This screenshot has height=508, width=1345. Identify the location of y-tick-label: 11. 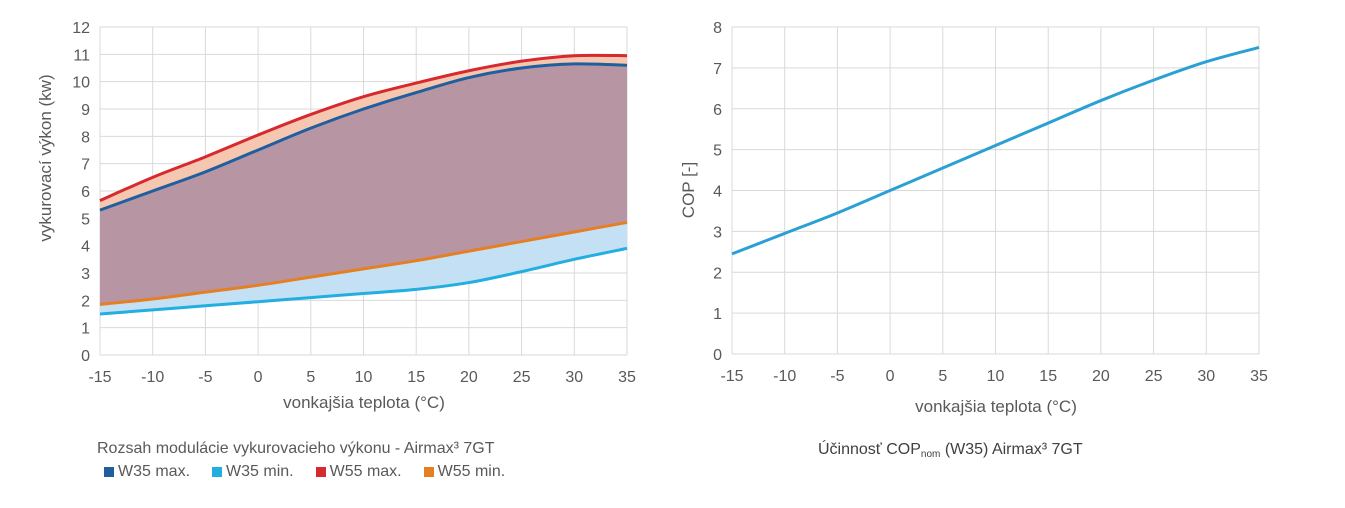
(81, 55).